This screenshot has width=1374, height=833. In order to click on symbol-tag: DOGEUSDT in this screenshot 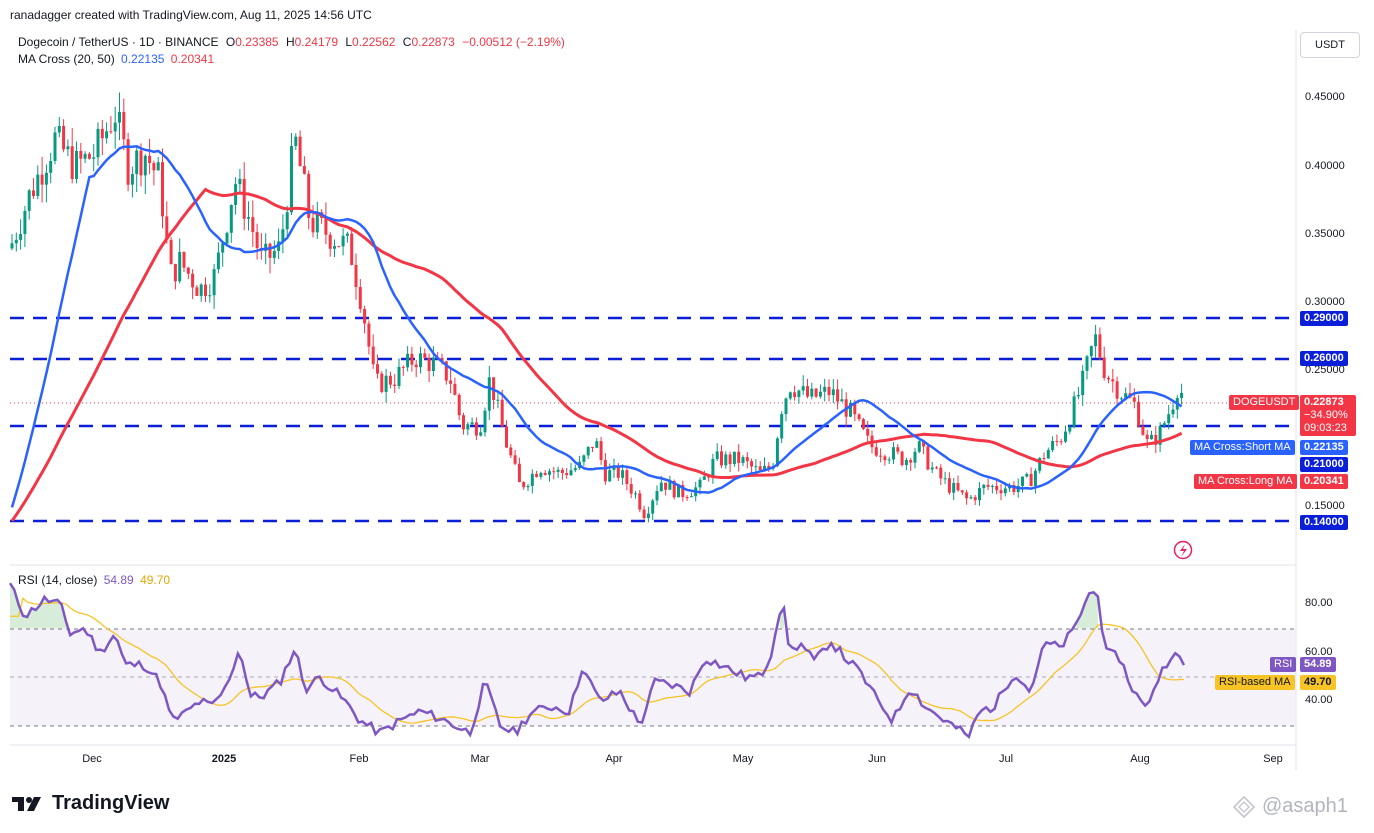, I will do `click(1264, 402)`.